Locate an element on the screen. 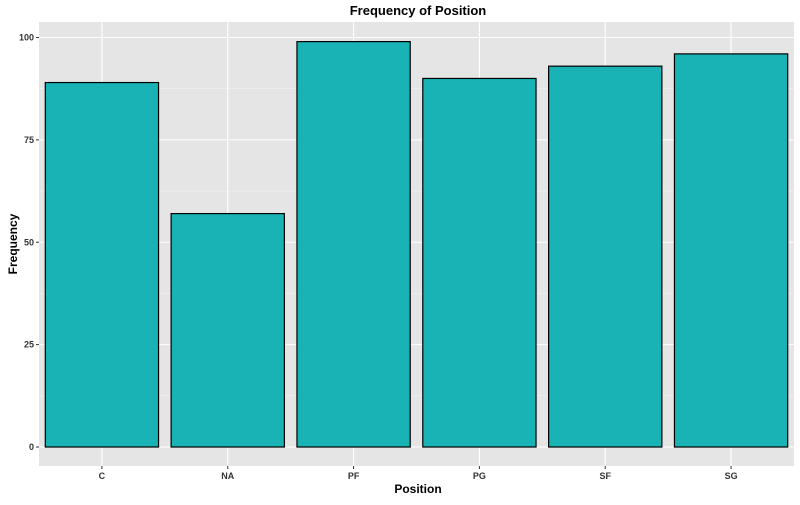 This screenshot has height=505, width=800. x-tick-label-pg: PG is located at coordinates (479, 476).